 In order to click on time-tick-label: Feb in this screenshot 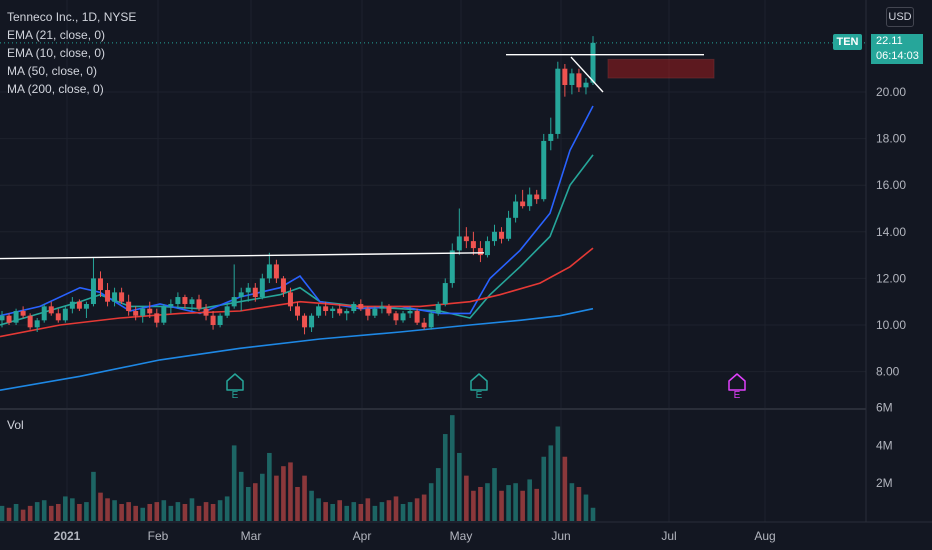, I will do `click(158, 536)`.